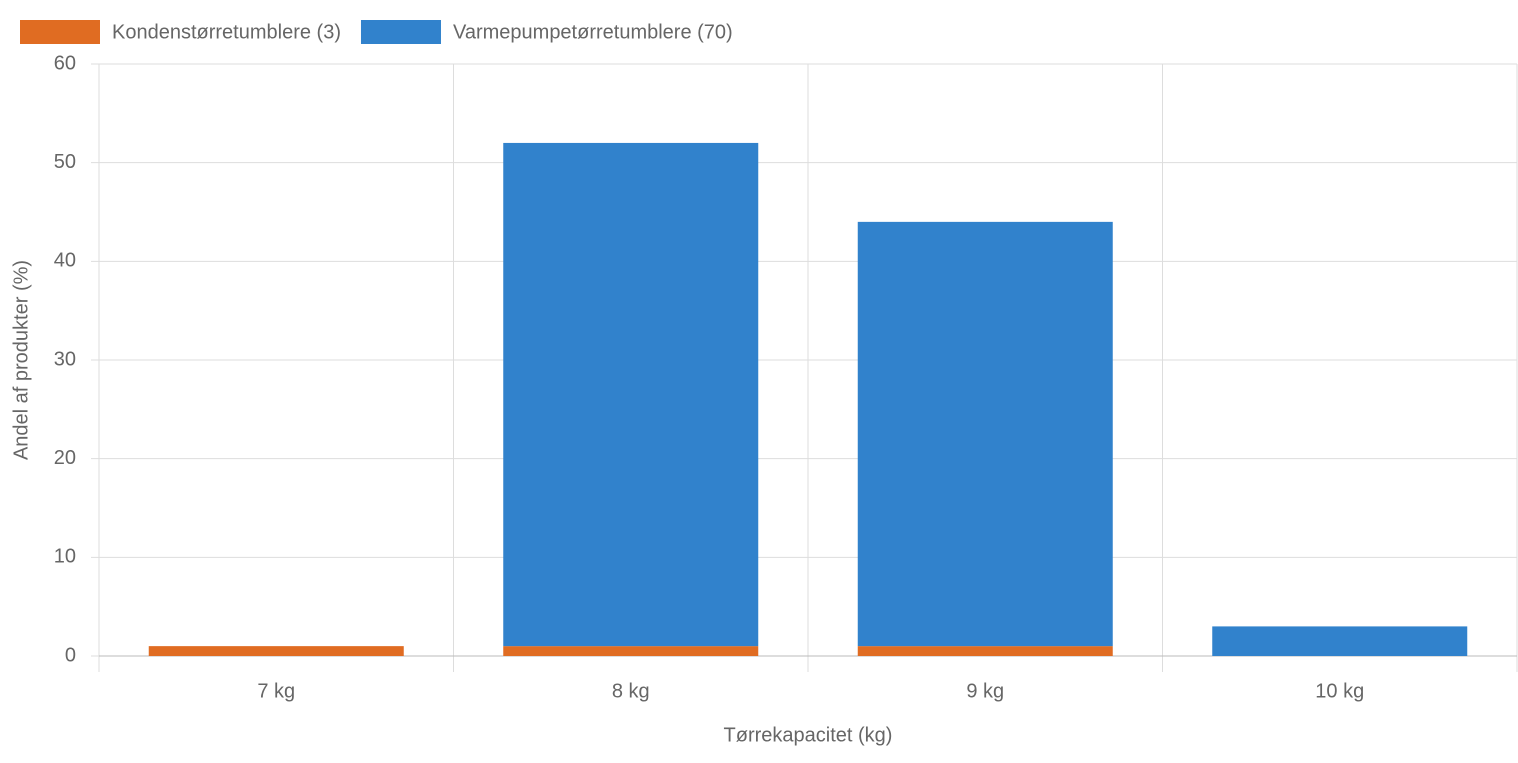 This screenshot has height=763, width=1518. I want to click on x-tick-label: 8 kg, so click(631, 691).